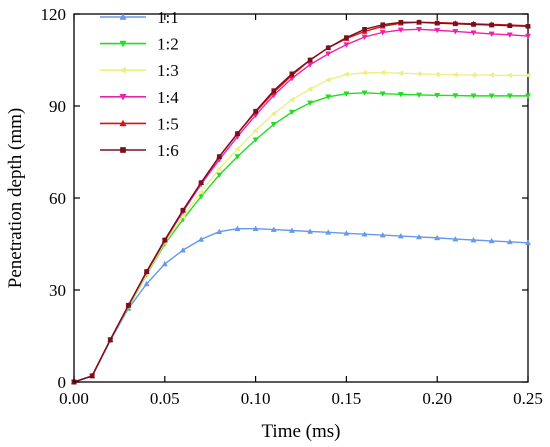 This screenshot has width=550, height=447. I want to click on legend-item: 1:1, so click(139, 17).